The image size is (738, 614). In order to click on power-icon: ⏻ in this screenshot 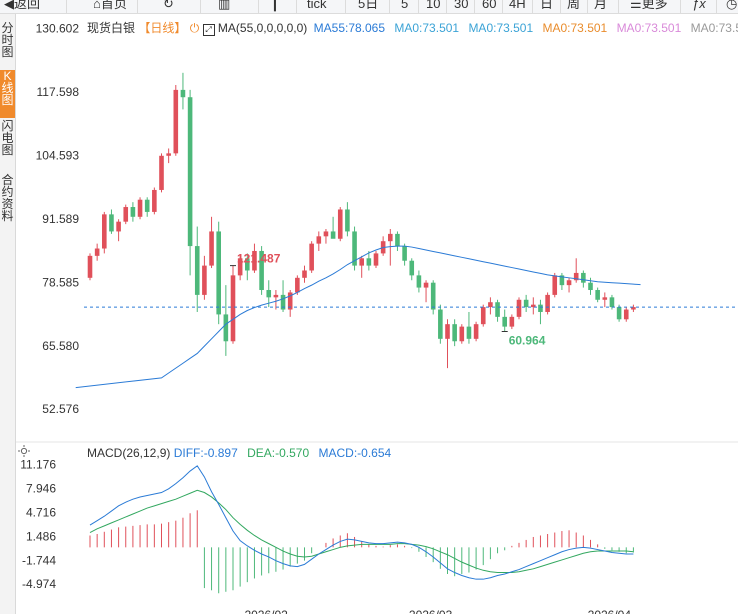, I will do `click(194, 28)`.